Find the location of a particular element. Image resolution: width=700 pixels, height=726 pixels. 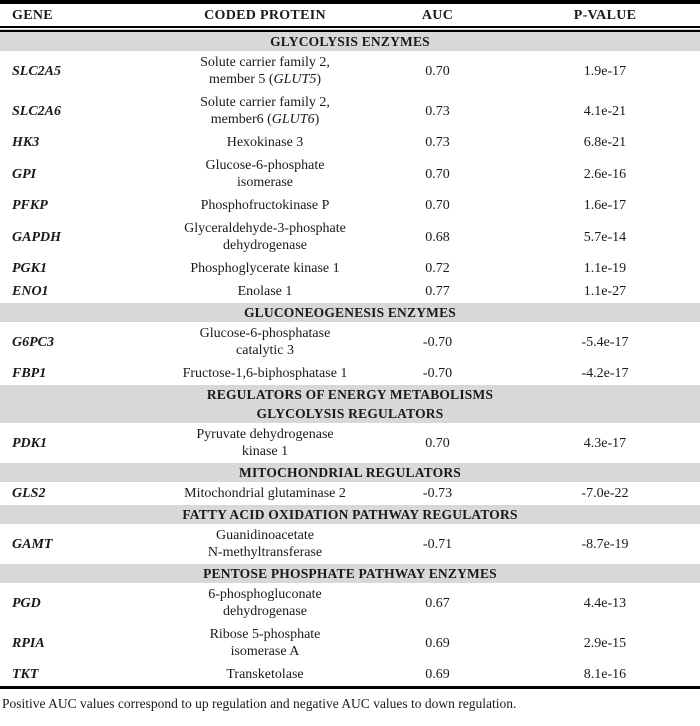

gene-symbol: GAPDH is located at coordinates (36, 237).